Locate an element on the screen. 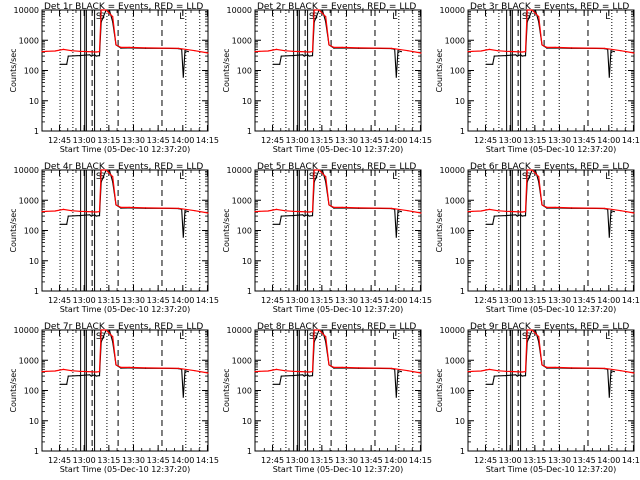 The width and height of the screenshot is (640, 480). panel-title: Det 7r BLACK = Events, RED = LLD is located at coordinates (123, 327).